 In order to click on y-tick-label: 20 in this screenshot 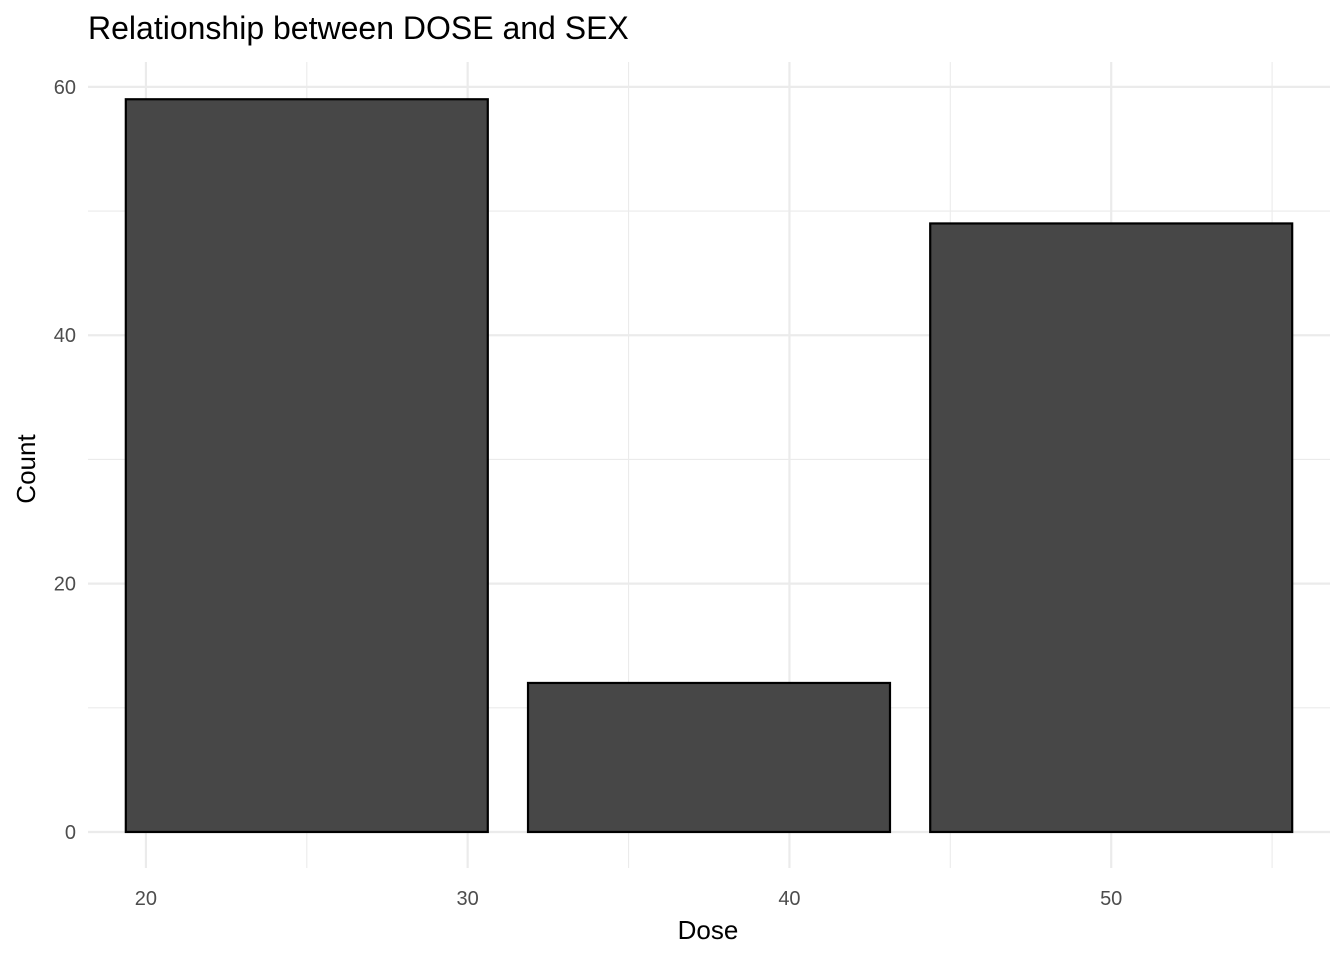, I will do `click(65, 585)`.